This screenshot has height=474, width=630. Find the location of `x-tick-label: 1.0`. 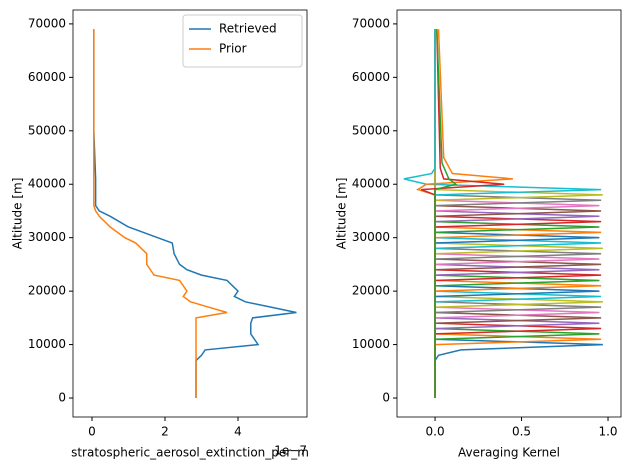

x-tick-label: 1.0 is located at coordinates (607, 432).